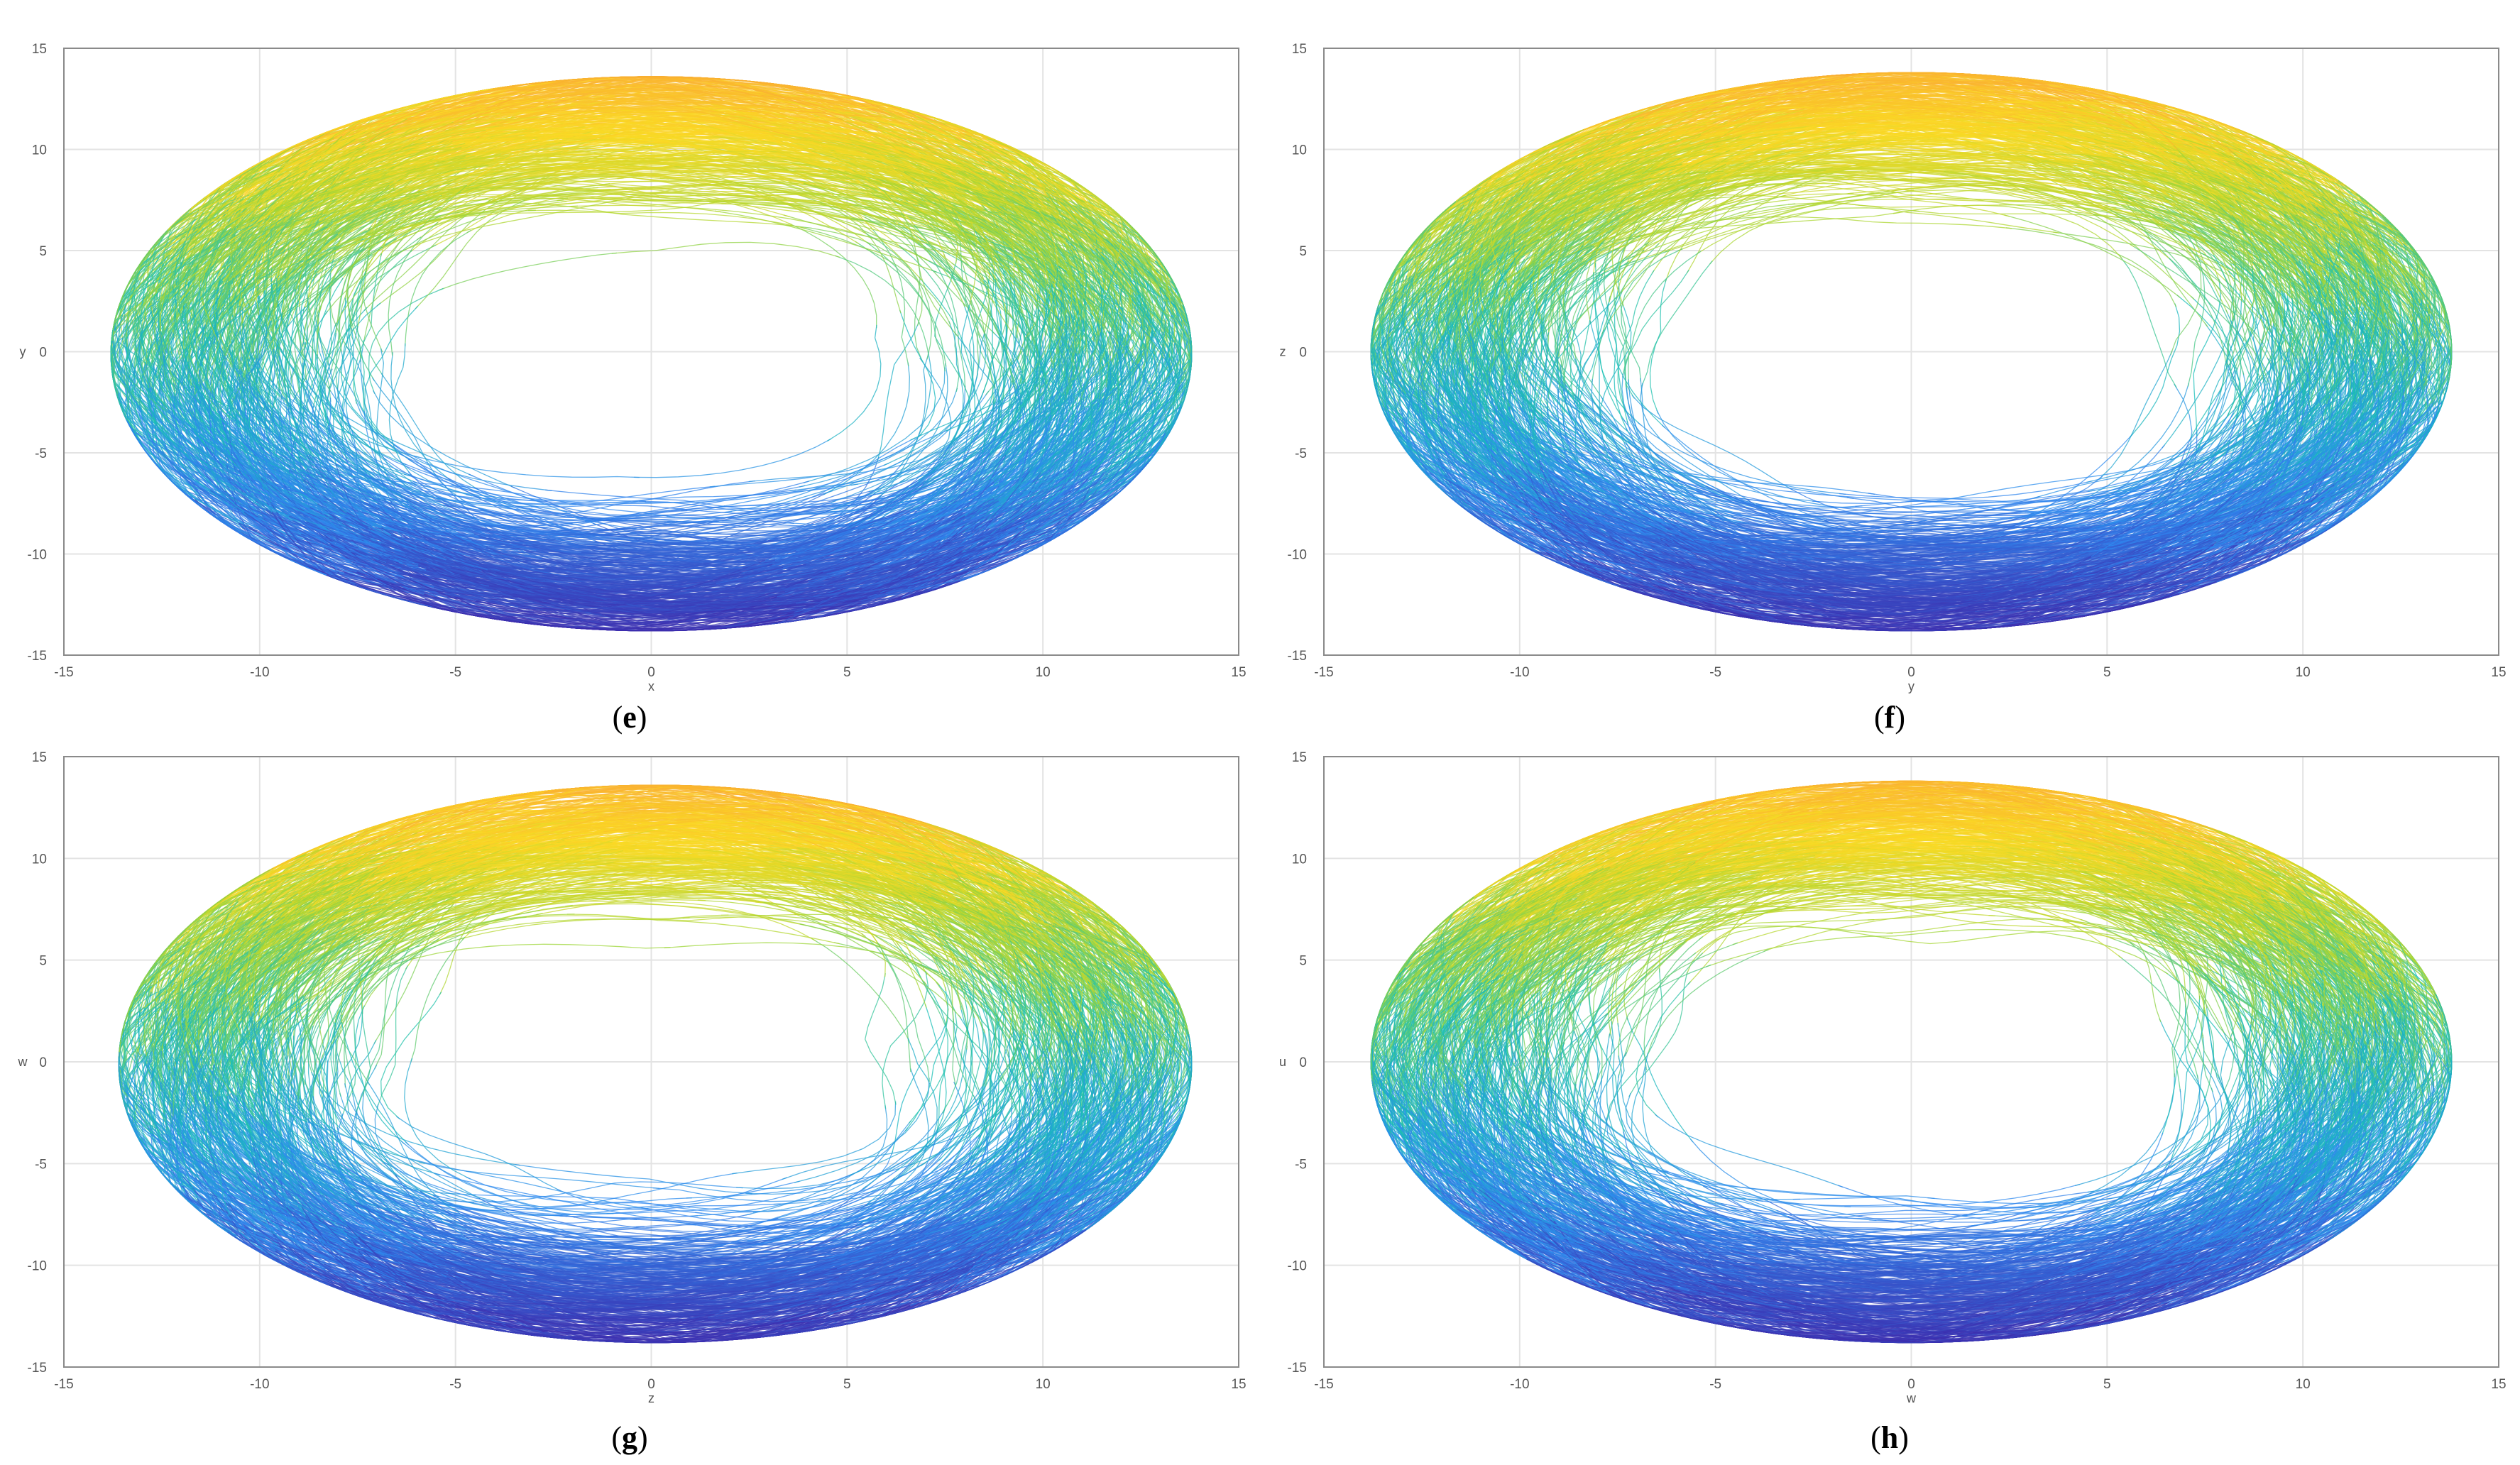  What do you see at coordinates (40, 150) in the screenshot?
I see `y-tick-label: 10` at bounding box center [40, 150].